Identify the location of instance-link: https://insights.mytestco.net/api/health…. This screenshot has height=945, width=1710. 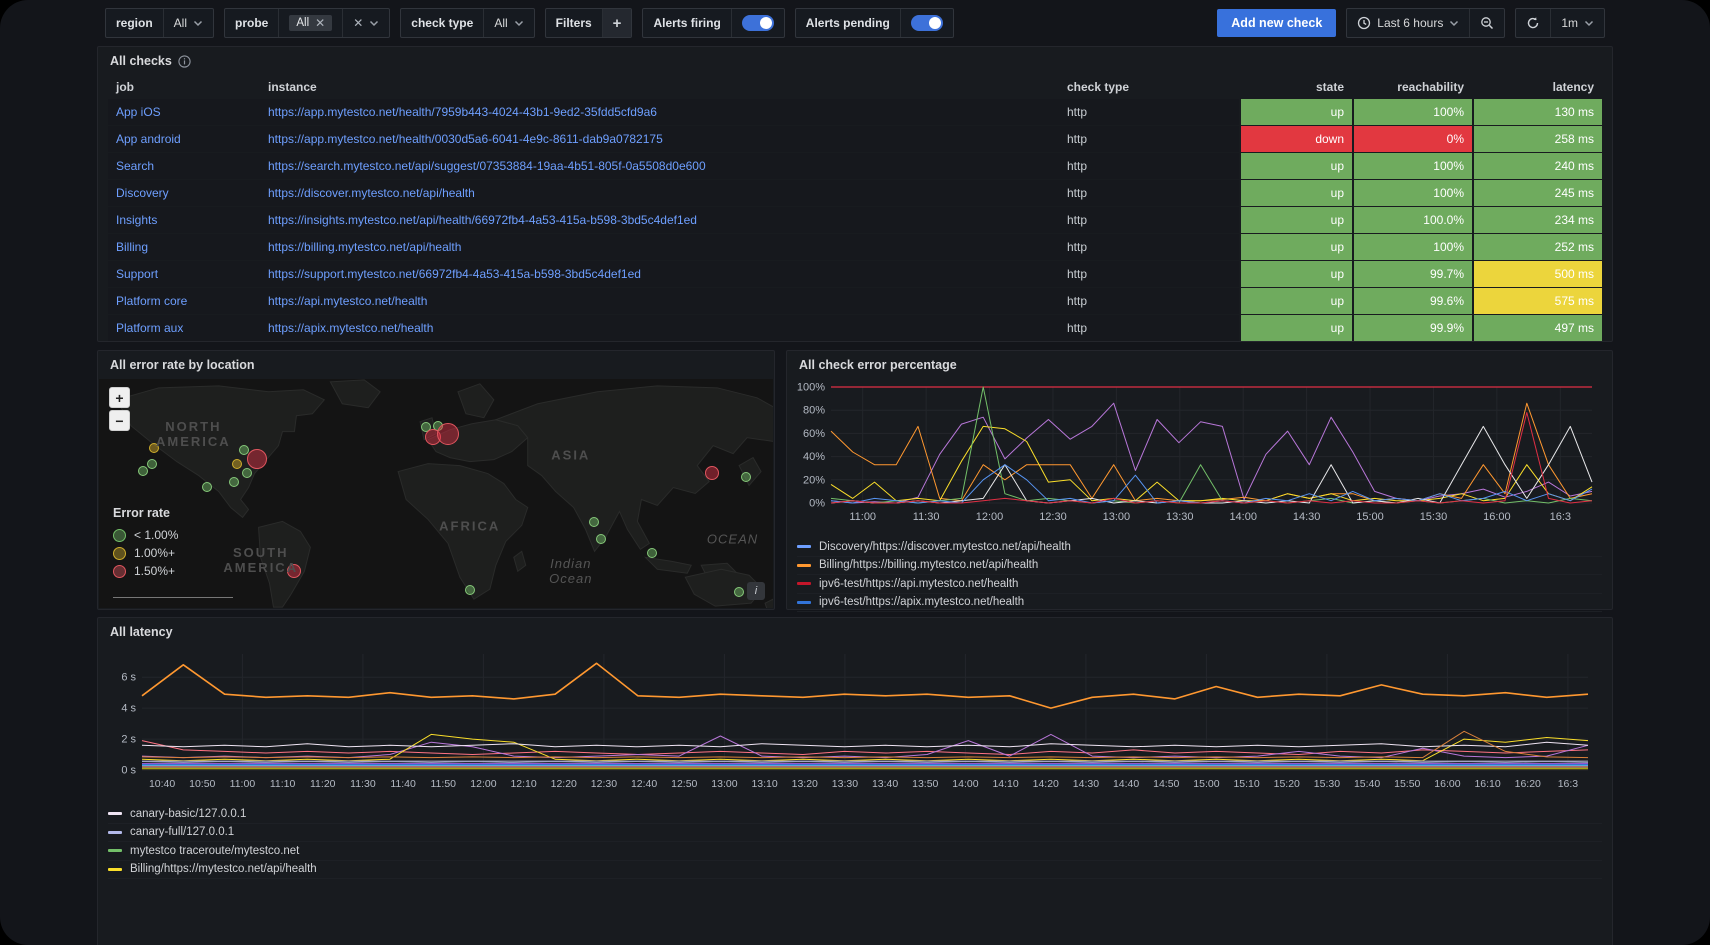
(482, 220).